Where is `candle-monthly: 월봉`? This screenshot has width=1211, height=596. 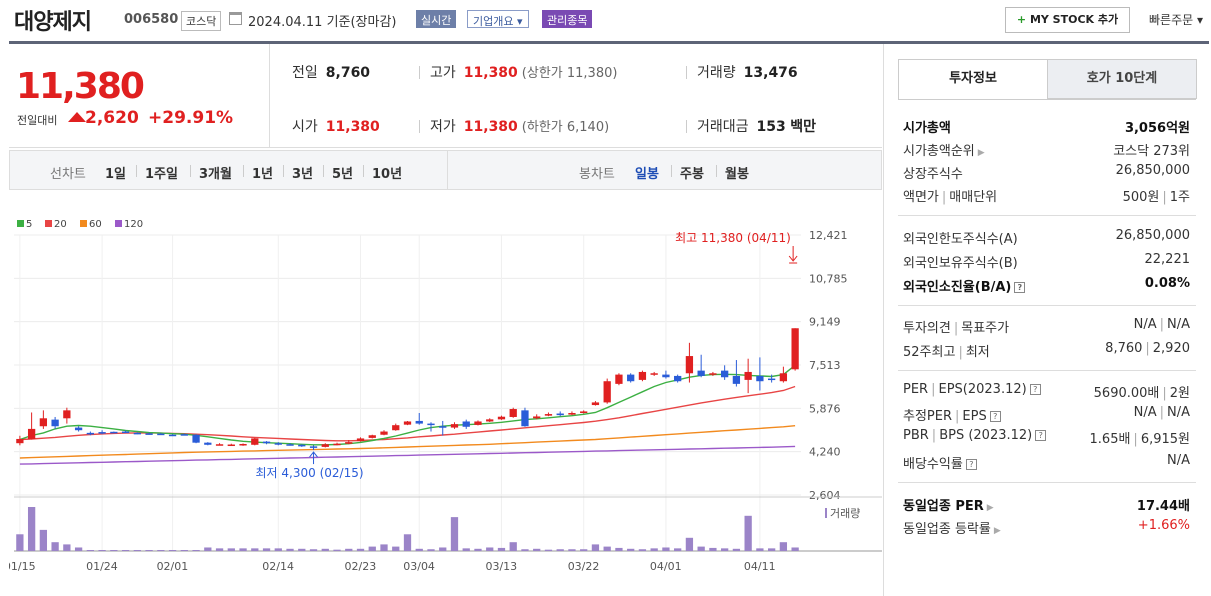
candle-monthly: 월봉 is located at coordinates (737, 174).